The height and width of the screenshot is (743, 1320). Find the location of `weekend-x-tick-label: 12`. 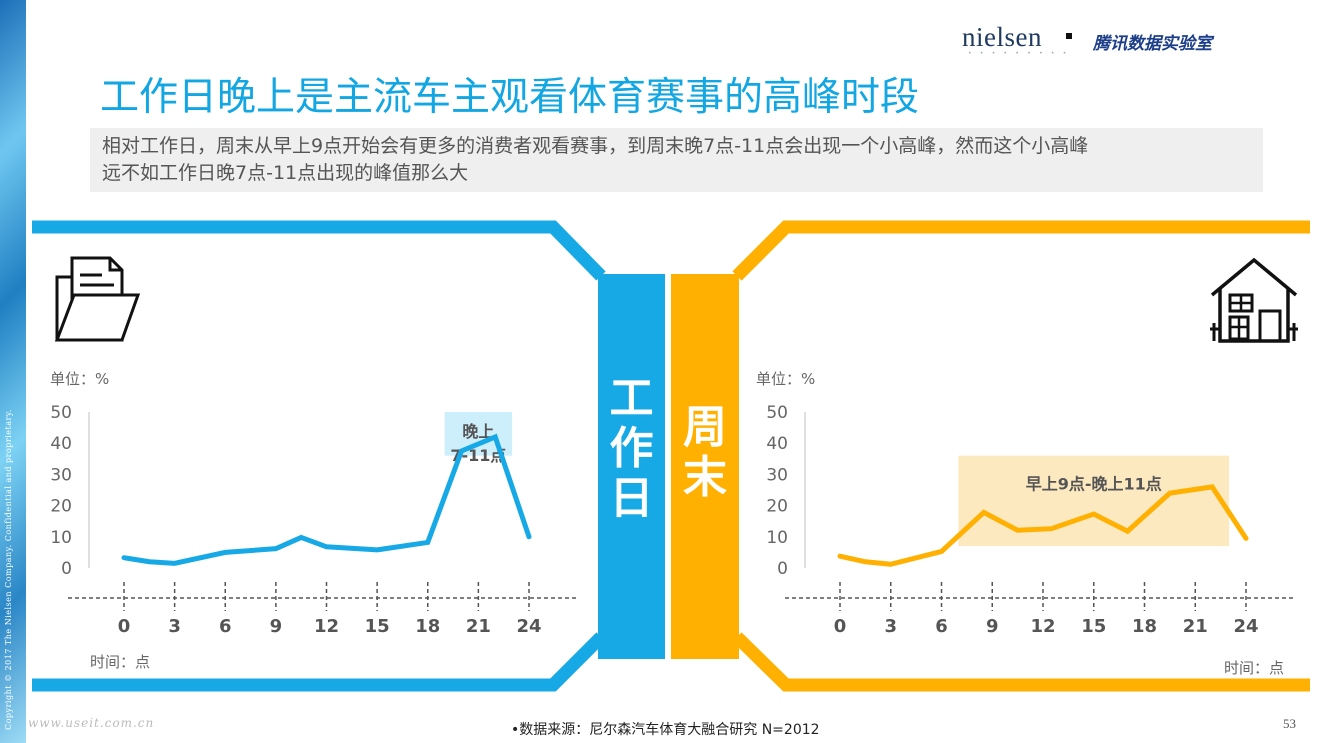

weekend-x-tick-label: 12 is located at coordinates (1042, 626).